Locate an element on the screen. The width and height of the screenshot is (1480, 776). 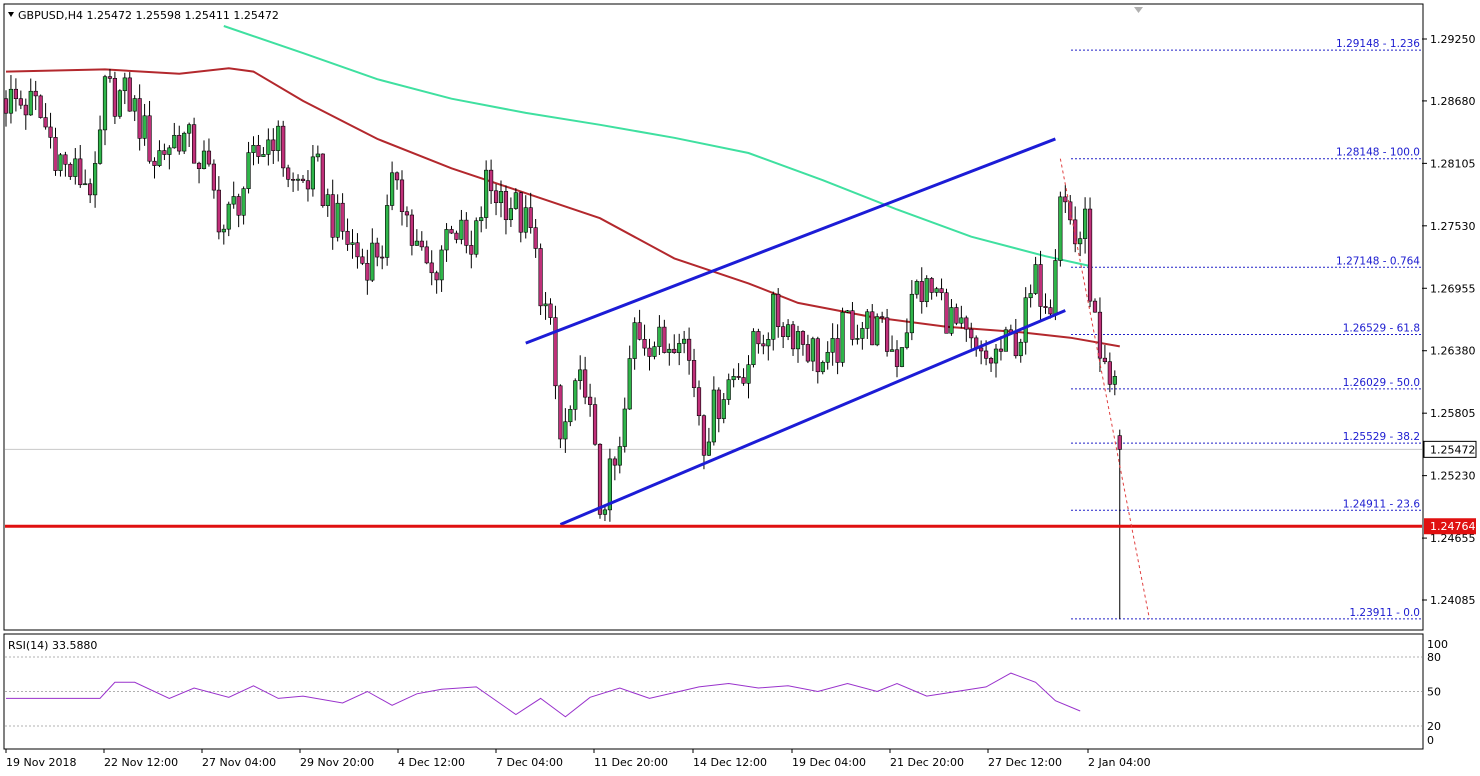
x-tick-label: 11 Dec 20:00 is located at coordinates (631, 762).